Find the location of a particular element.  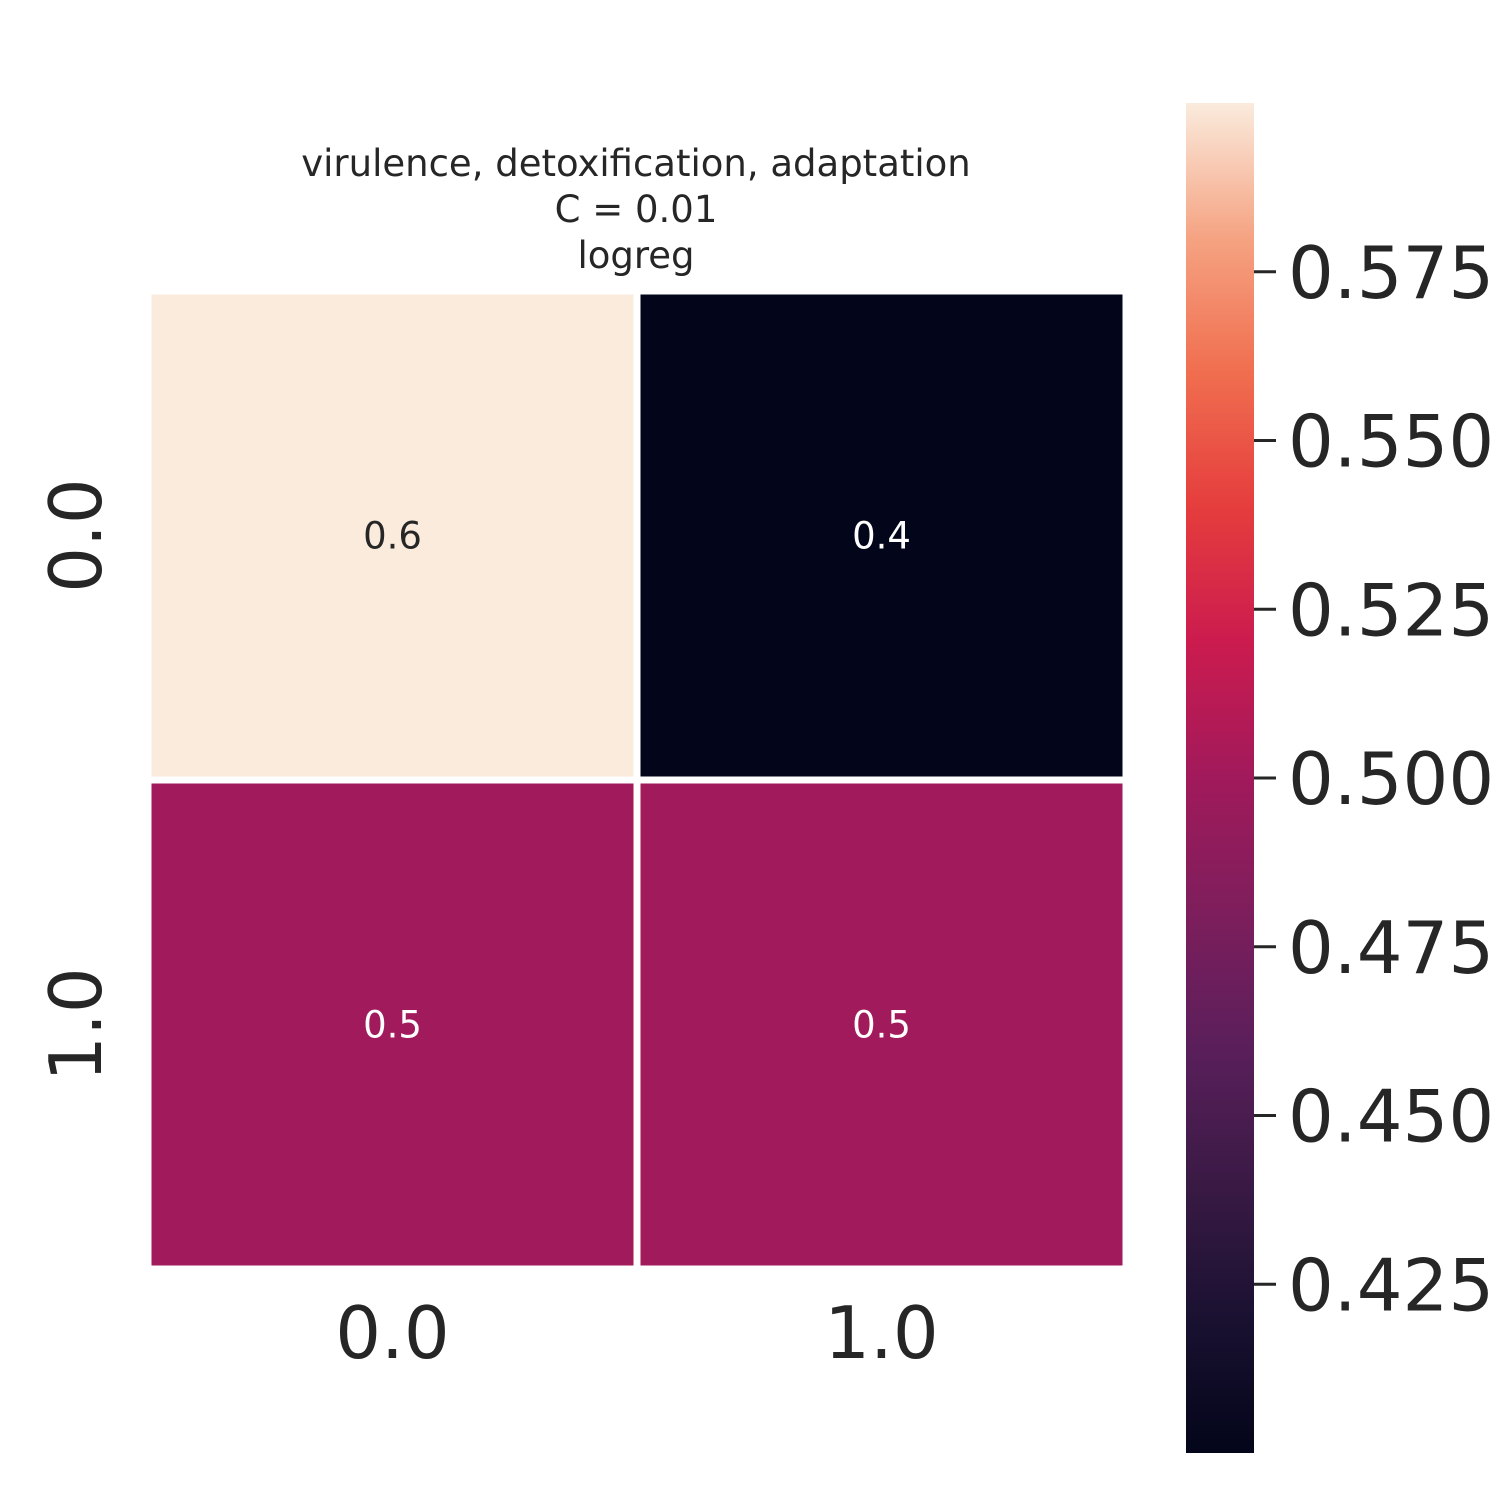

colorbar-tick-label: 0.475 is located at coordinates (1391, 948).